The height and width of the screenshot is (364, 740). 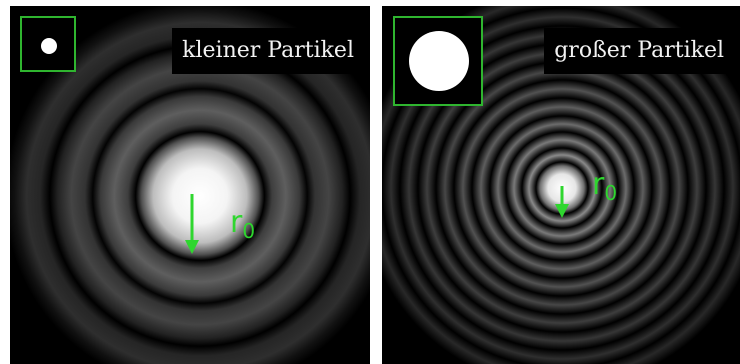 What do you see at coordinates (268, 51) in the screenshot?
I see `panel-title: kleiner Partikel` at bounding box center [268, 51].